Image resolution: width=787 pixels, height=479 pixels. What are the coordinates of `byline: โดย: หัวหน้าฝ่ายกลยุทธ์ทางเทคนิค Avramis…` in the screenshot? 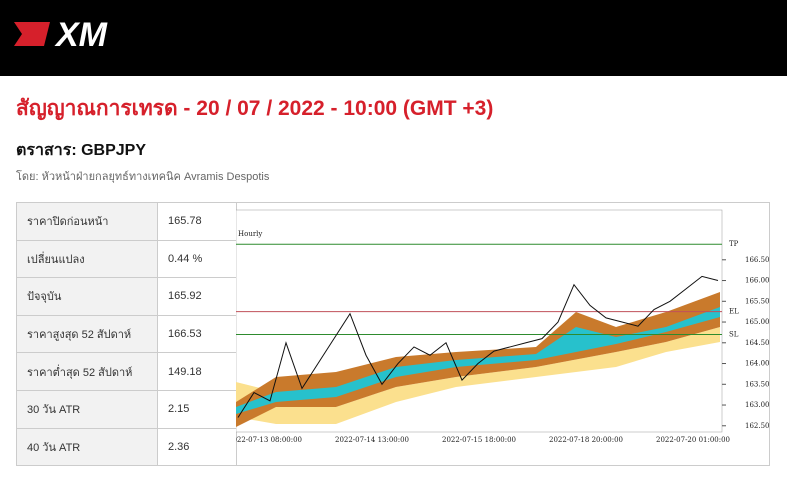 It's located at (143, 177).